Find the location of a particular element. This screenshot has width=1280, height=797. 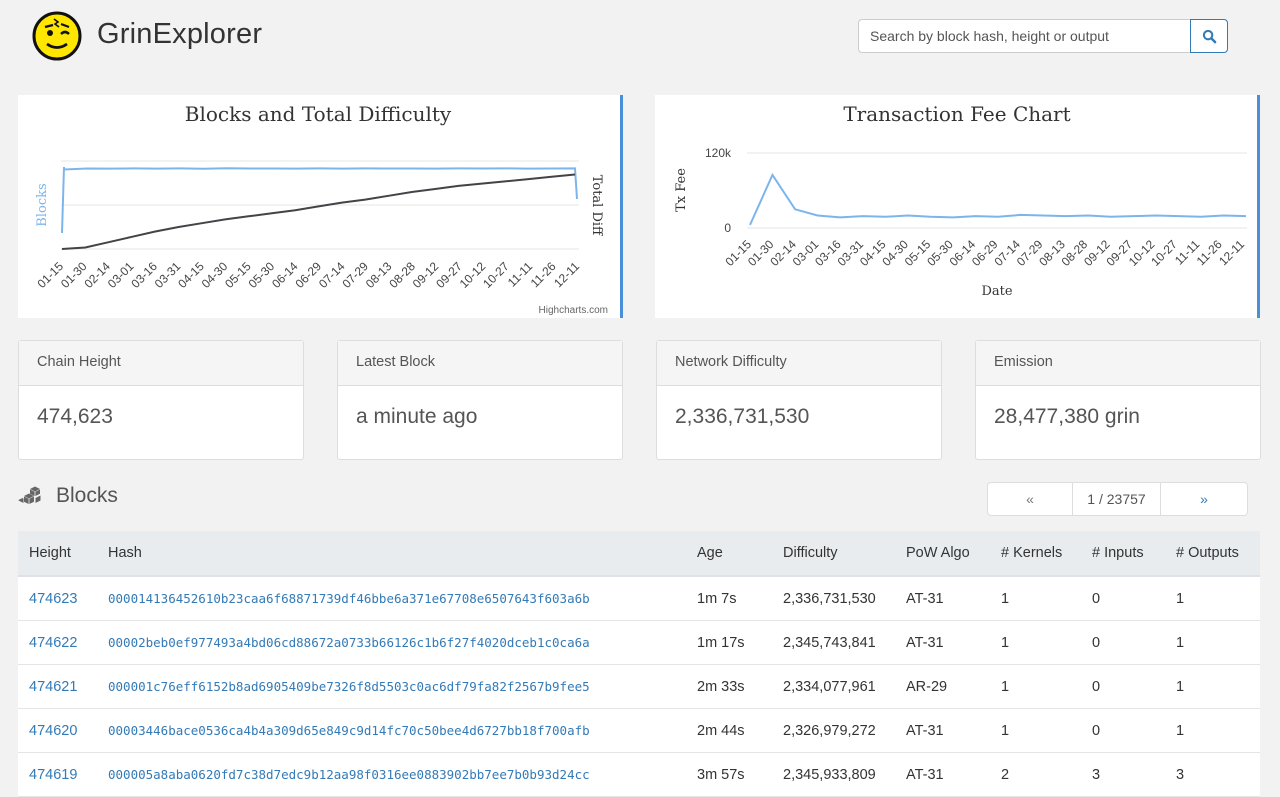

y-axis-label-tx-fee: Tx Fee is located at coordinates (681, 190).